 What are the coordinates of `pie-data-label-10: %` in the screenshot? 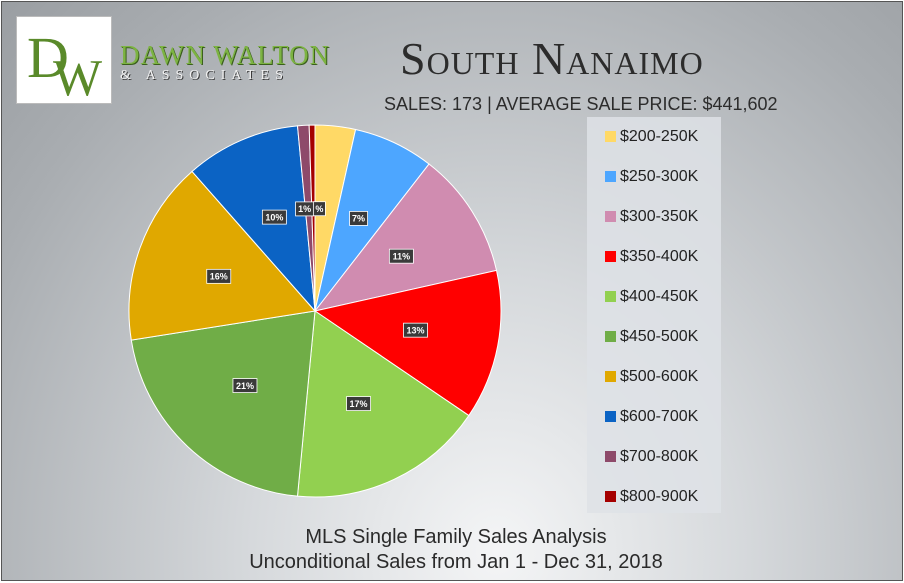 It's located at (319, 209).